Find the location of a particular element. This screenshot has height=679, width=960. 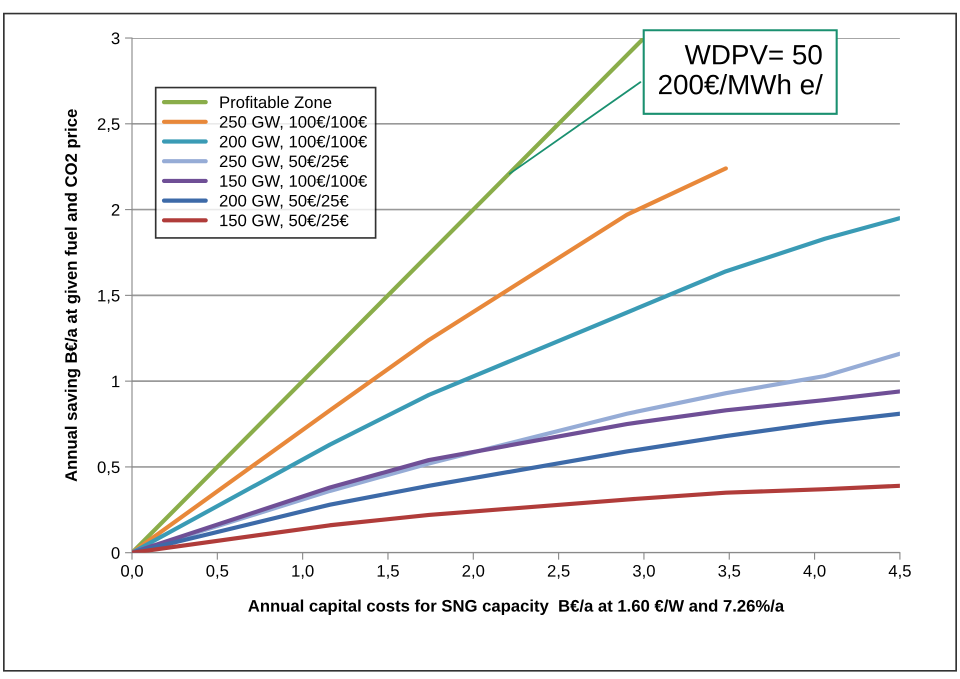

x-tick-label: 1,0 is located at coordinates (303, 571).